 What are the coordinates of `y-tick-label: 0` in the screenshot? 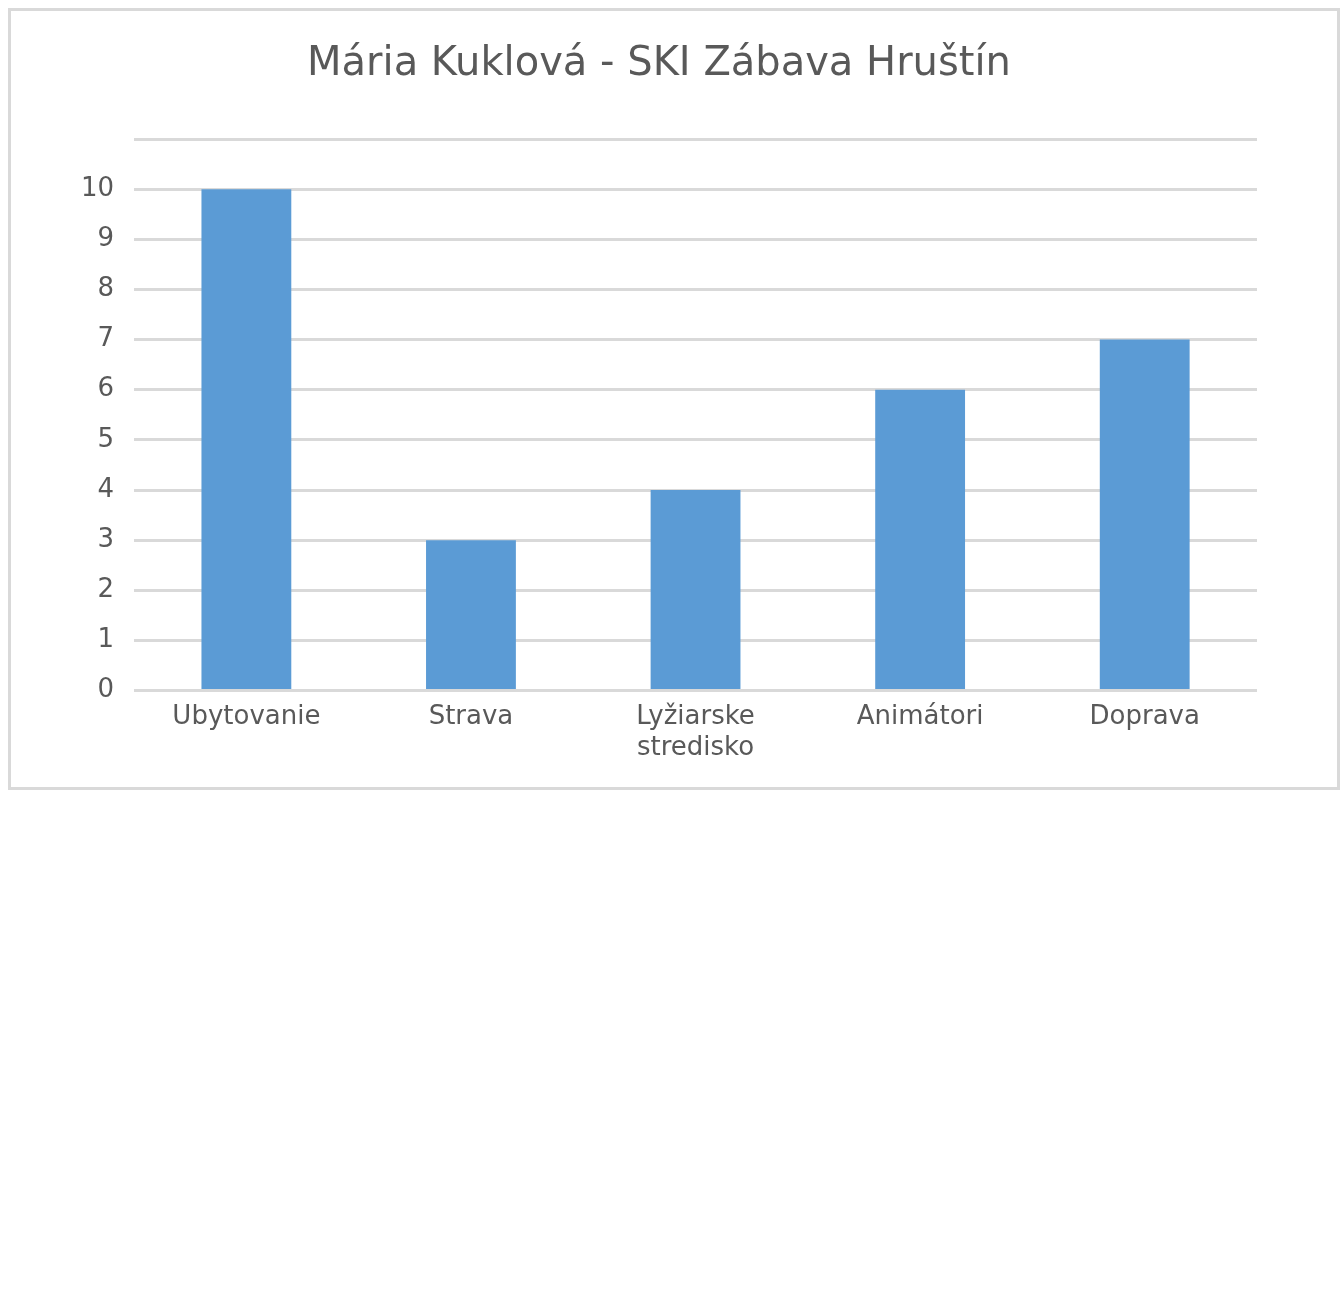 It's located at (106, 688).